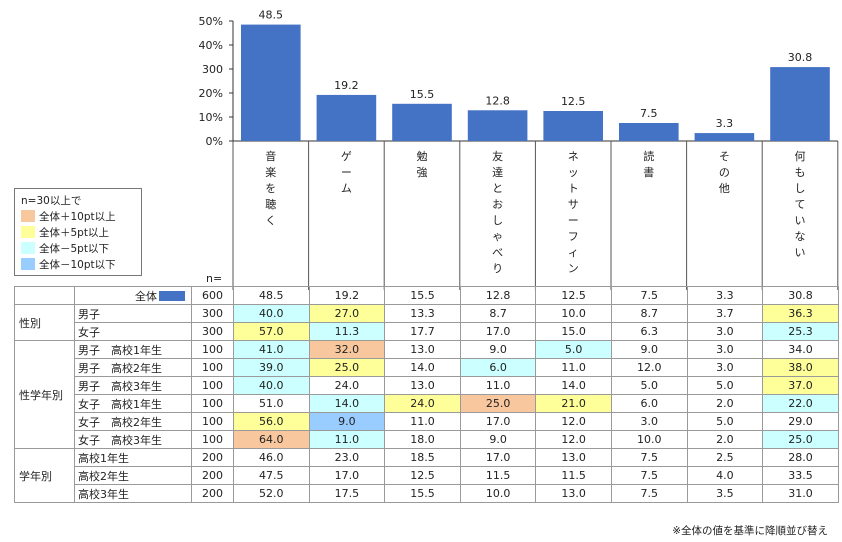  I want to click on value-cell: 31.0, so click(800, 493).